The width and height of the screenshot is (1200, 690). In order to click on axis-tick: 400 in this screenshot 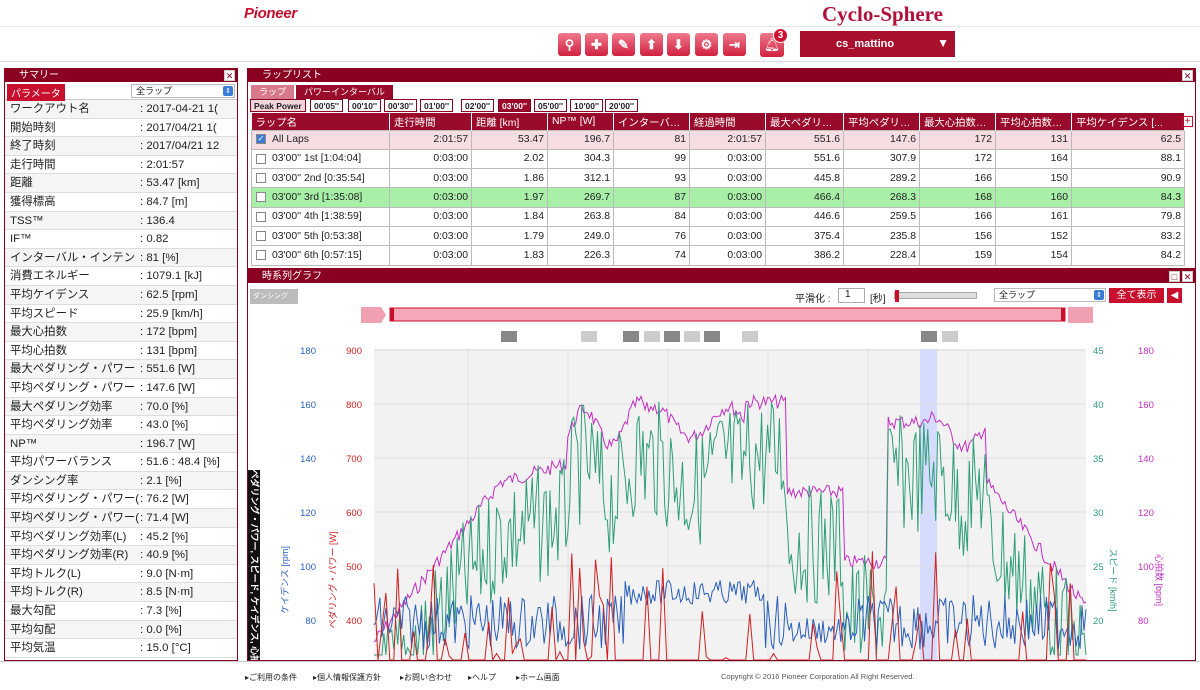, I will do `click(354, 621)`.